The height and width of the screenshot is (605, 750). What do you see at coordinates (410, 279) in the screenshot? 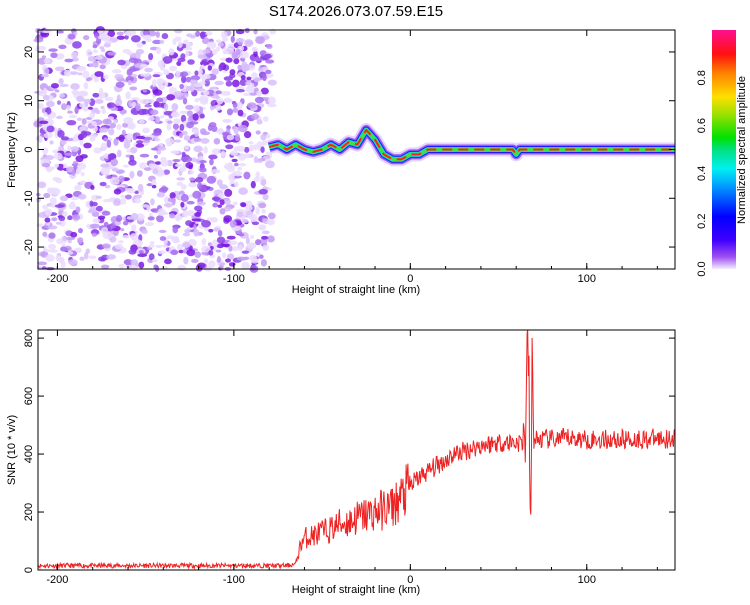
I see `x-tick-label: 0` at bounding box center [410, 279].